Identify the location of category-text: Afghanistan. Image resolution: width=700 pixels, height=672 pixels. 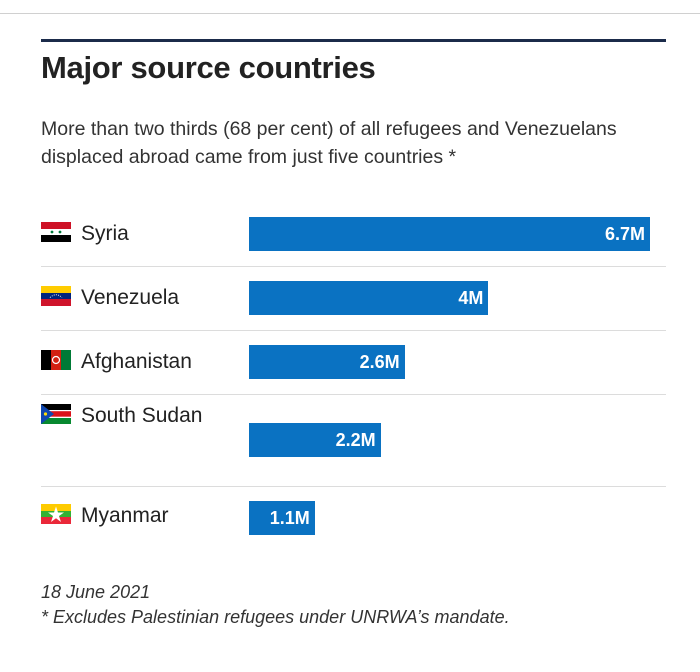
(136, 361).